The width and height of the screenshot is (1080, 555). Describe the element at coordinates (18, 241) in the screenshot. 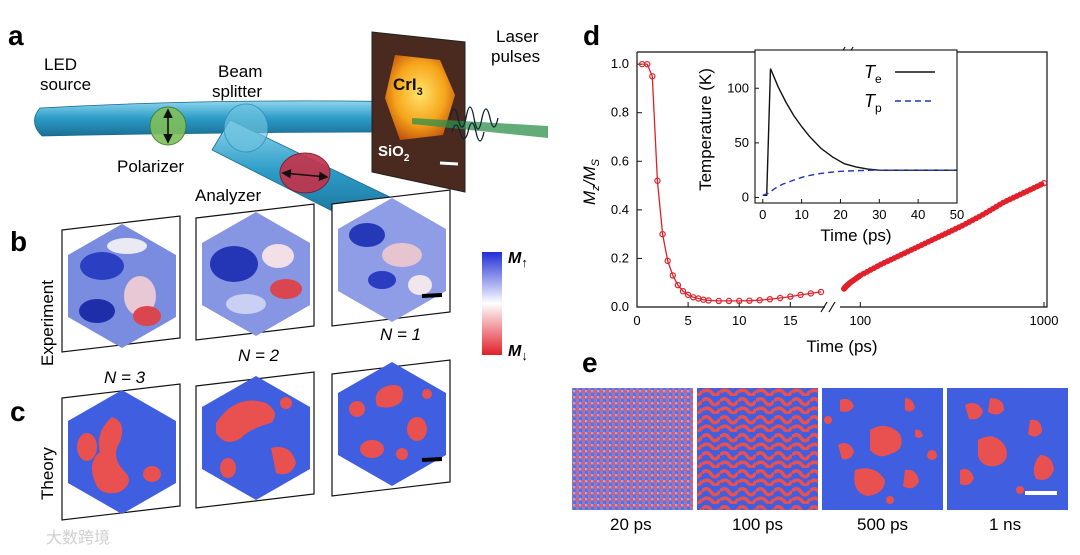

I see `panel-label-b: b` at that location.